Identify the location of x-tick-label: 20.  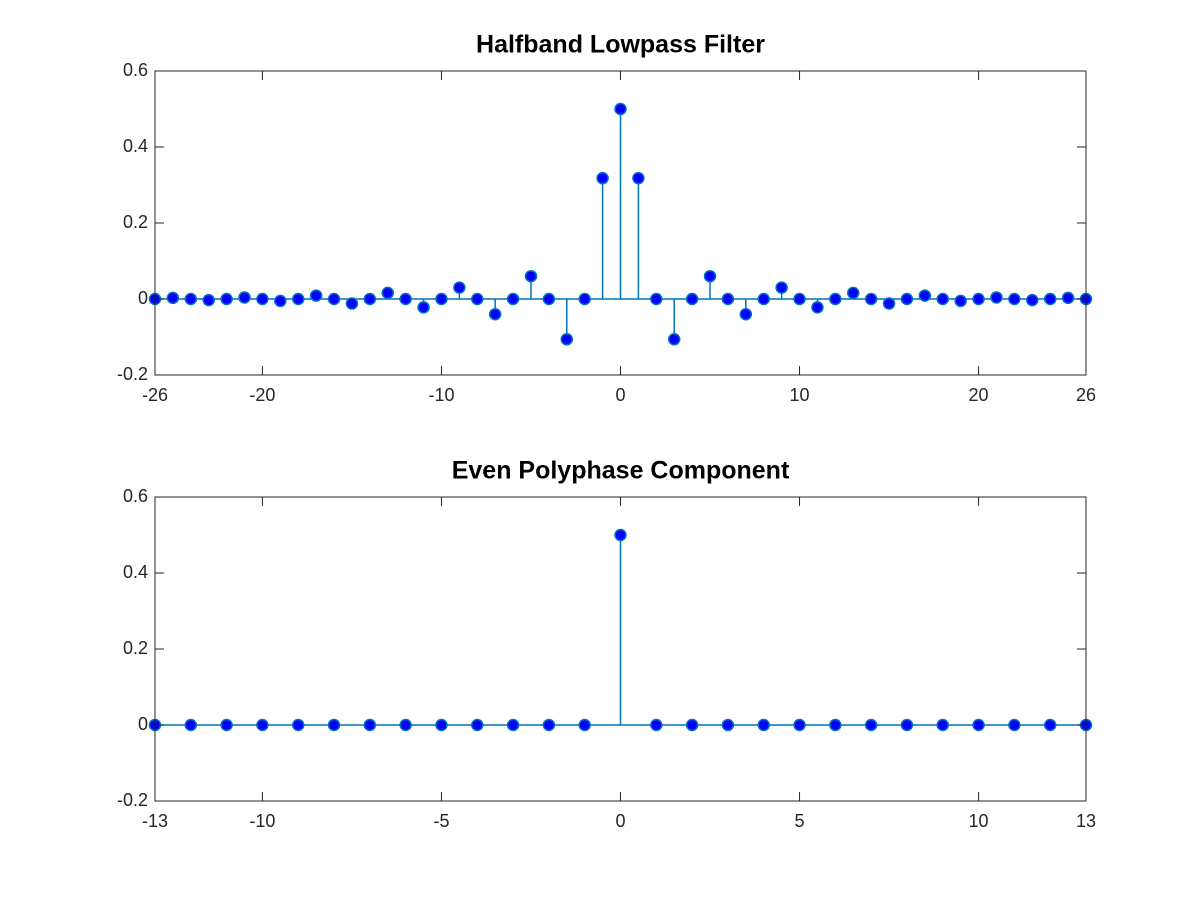
(979, 395).